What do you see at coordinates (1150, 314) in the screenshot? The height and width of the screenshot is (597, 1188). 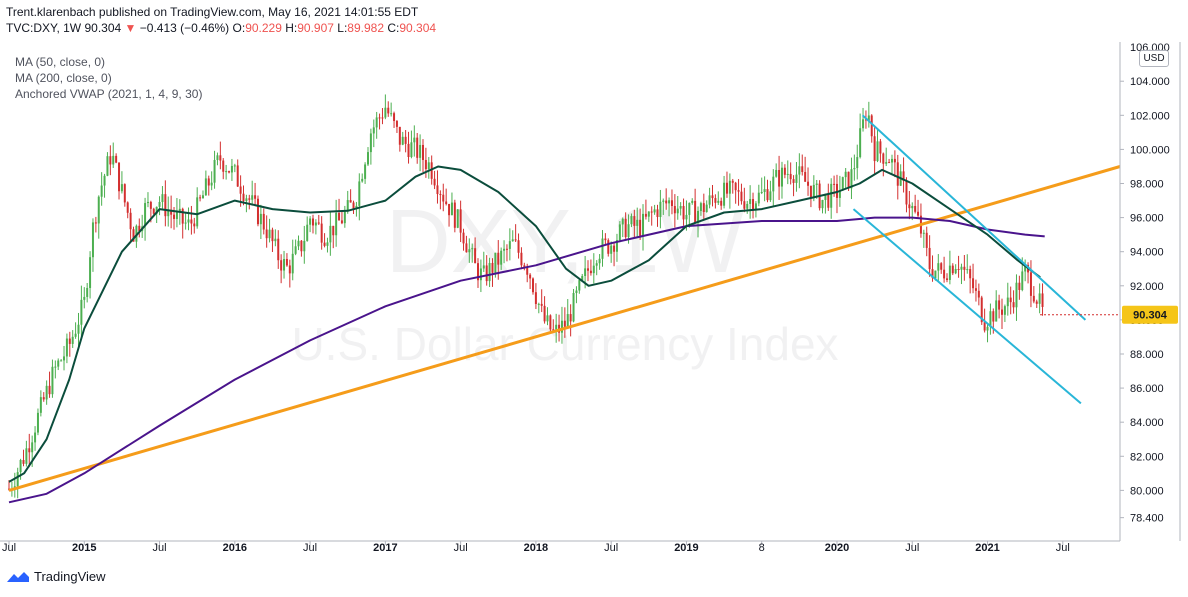 I see `last-price-tag` at bounding box center [1150, 314].